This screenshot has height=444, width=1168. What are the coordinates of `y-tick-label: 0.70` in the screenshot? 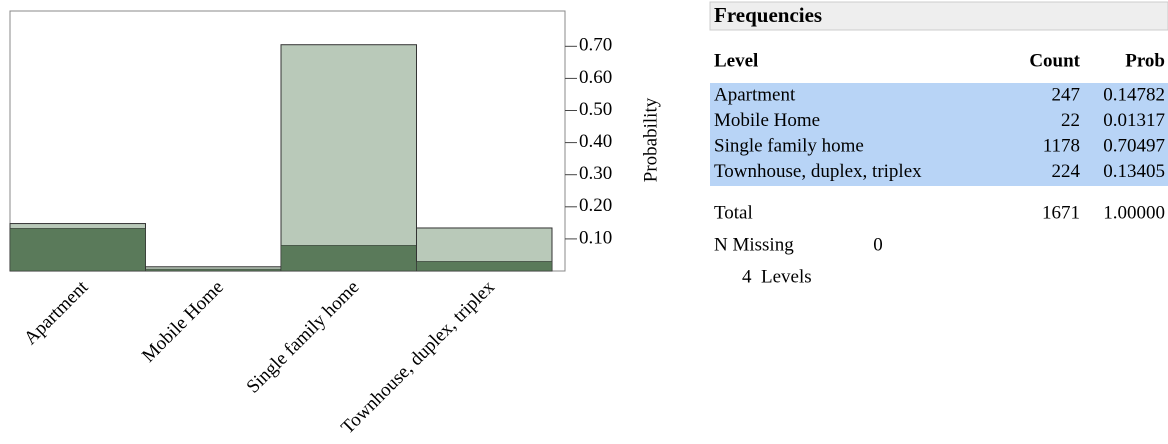 It's located at (595, 45).